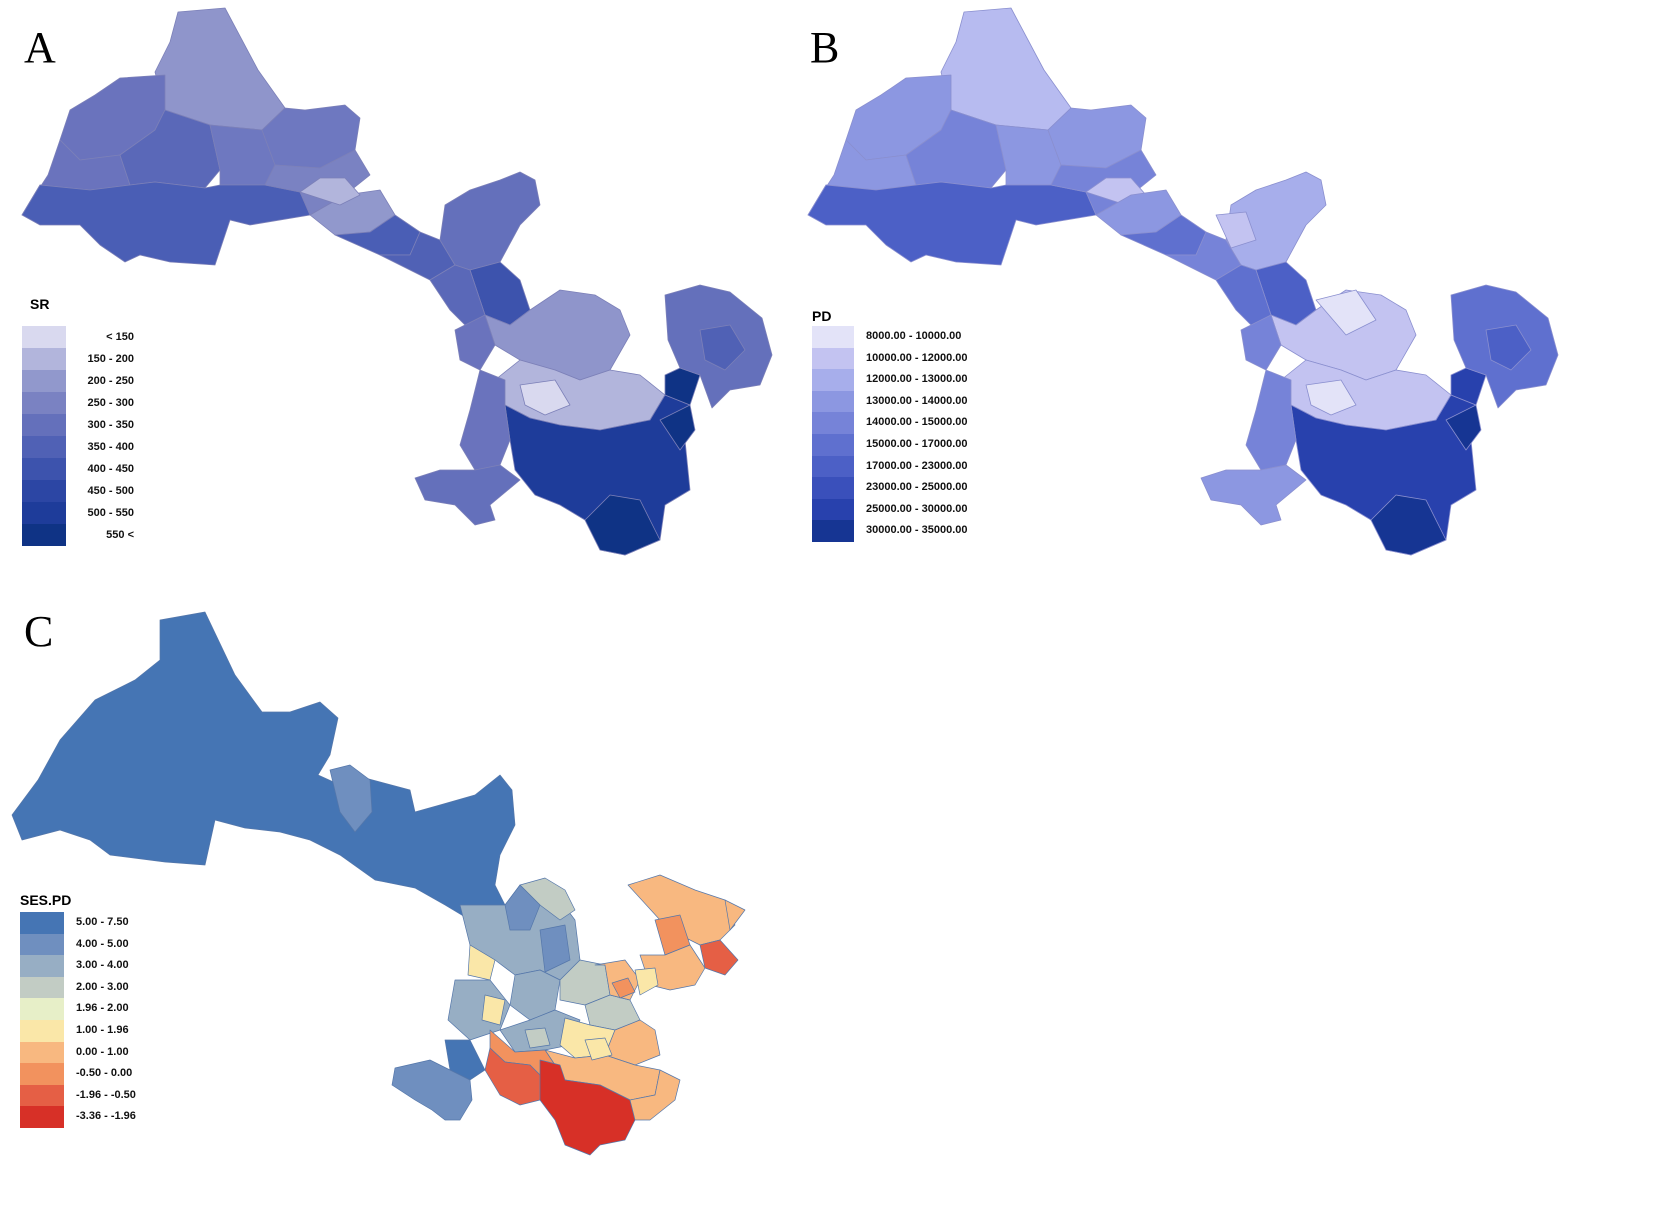 Image resolution: width=1653 pixels, height=1218 pixels. Describe the element at coordinates (120, 337) in the screenshot. I see `legend-label: < 150` at that location.